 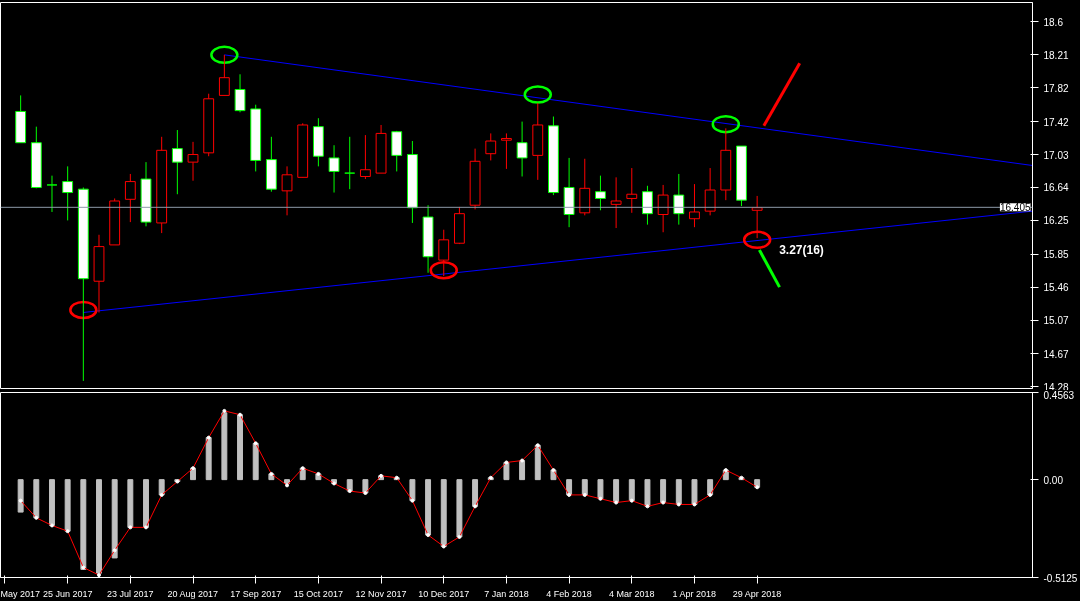 I want to click on x-tick-label: 20 Aug 2017, so click(x=193, y=593).